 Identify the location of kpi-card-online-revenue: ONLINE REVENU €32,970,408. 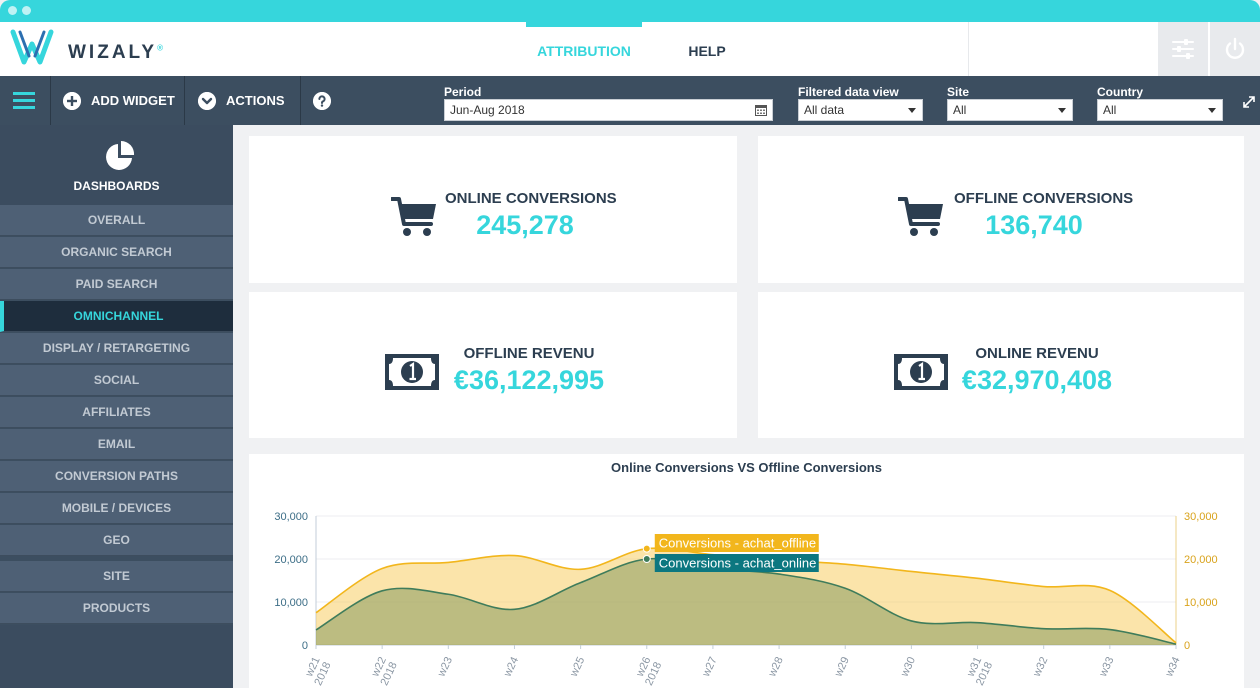
(1001, 365).